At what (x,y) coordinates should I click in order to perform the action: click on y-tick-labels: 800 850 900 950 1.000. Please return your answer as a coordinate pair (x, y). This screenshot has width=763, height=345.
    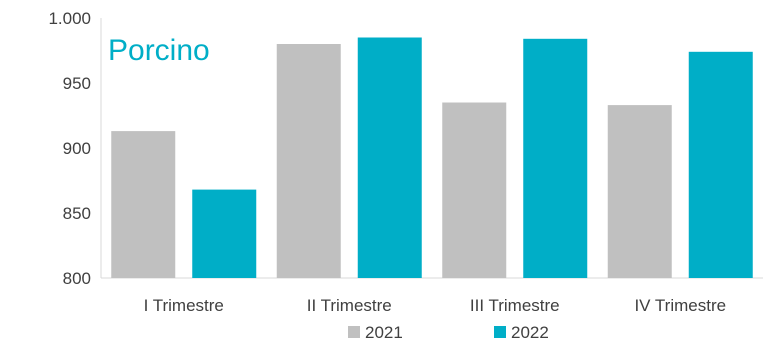
    Looking at the image, I should click on (69, 148).